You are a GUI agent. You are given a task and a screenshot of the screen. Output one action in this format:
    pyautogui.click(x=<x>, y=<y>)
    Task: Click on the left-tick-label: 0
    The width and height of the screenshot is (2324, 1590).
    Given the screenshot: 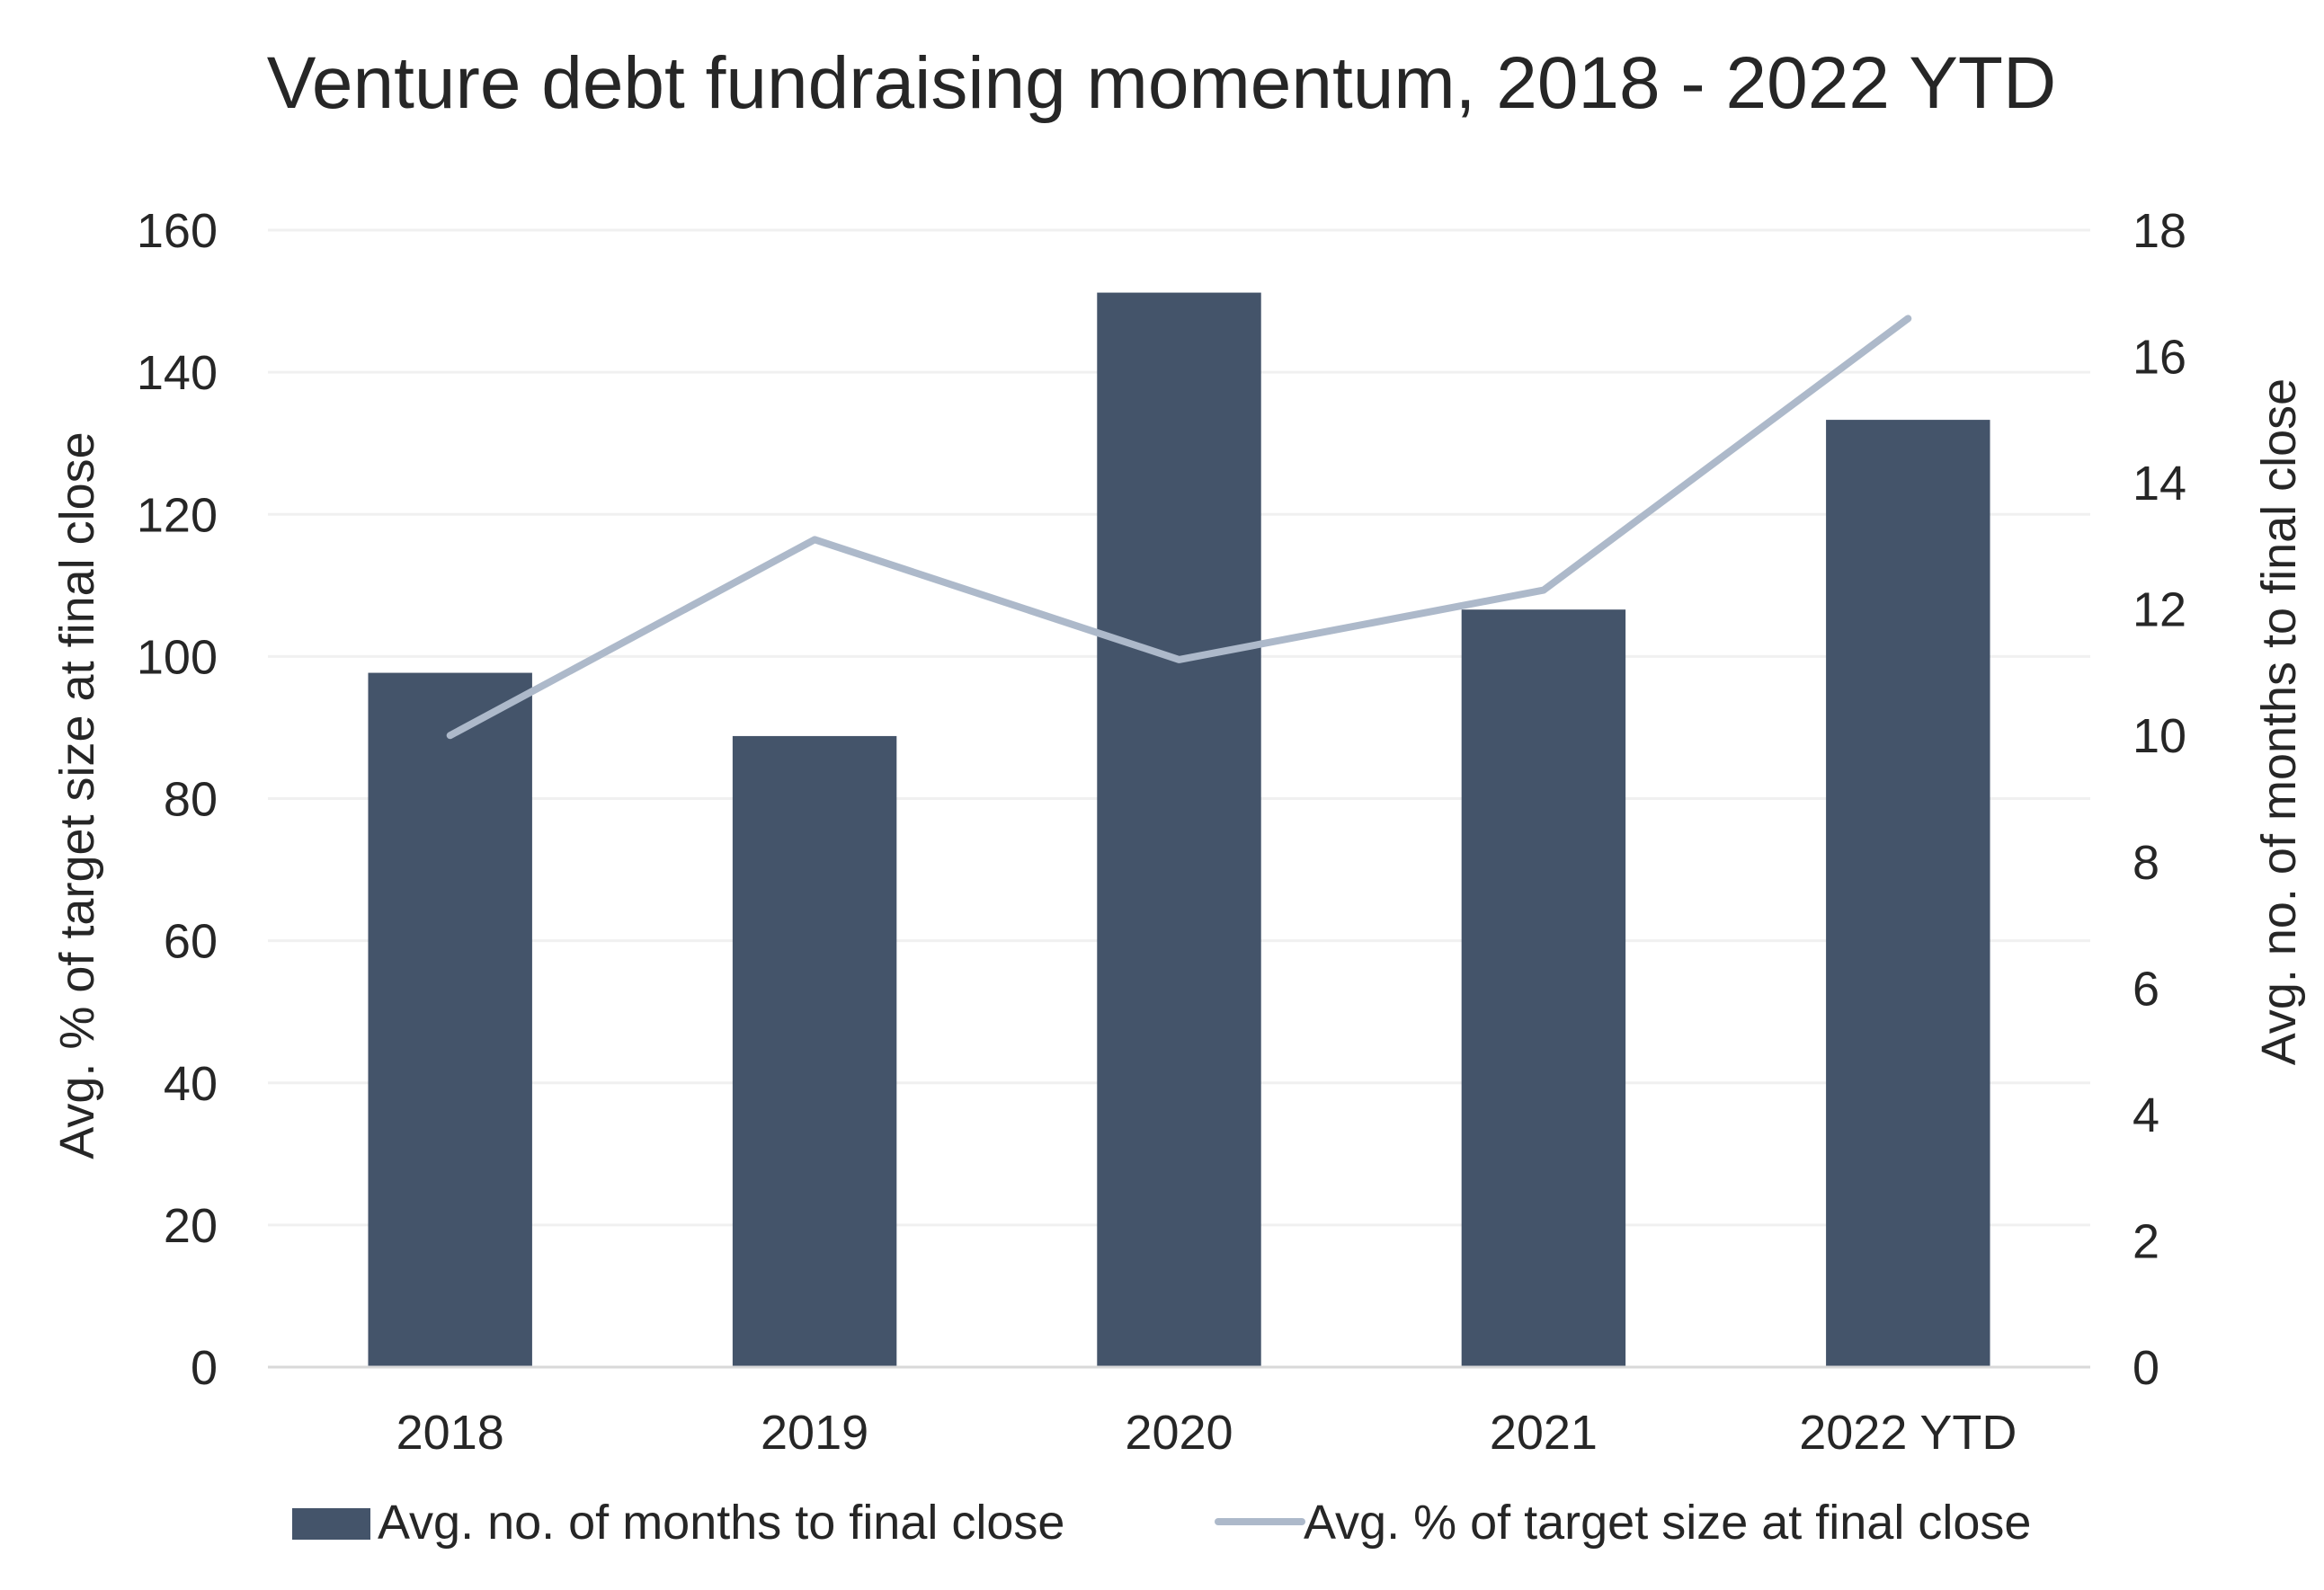 What is the action you would take?
    pyautogui.click(x=204, y=1368)
    